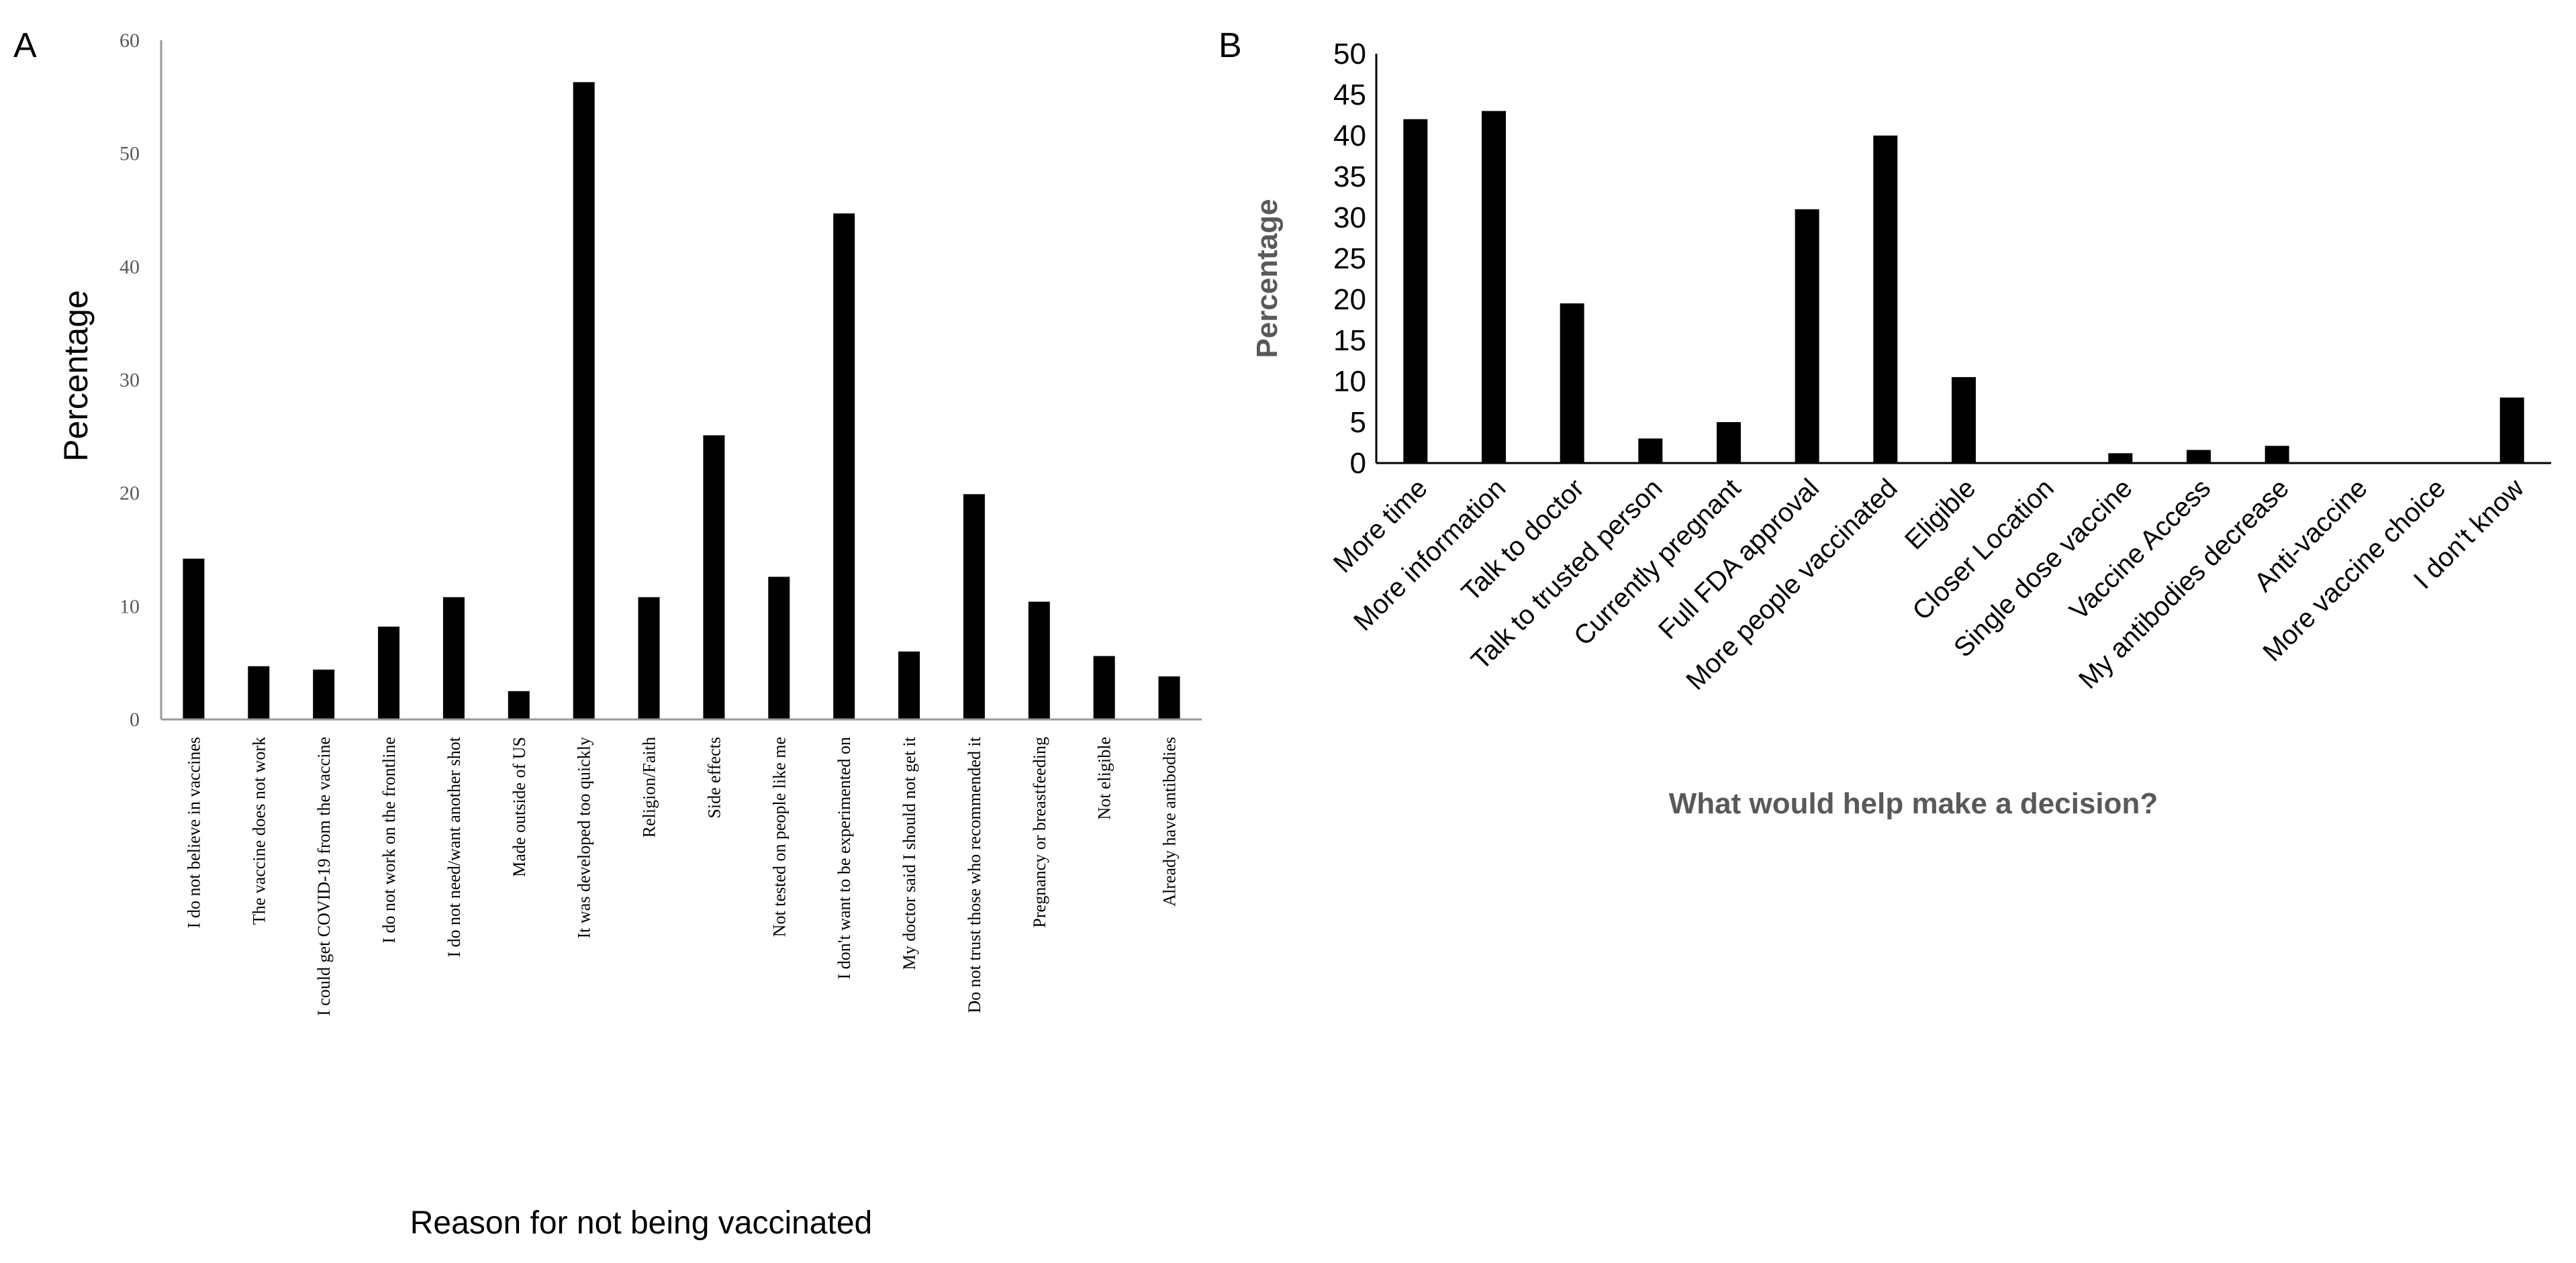 The height and width of the screenshot is (1263, 2576). What do you see at coordinates (324, 876) in the screenshot?
I see `panel-a-category-label: I could get COVID-19 from the vaccine` at bounding box center [324, 876].